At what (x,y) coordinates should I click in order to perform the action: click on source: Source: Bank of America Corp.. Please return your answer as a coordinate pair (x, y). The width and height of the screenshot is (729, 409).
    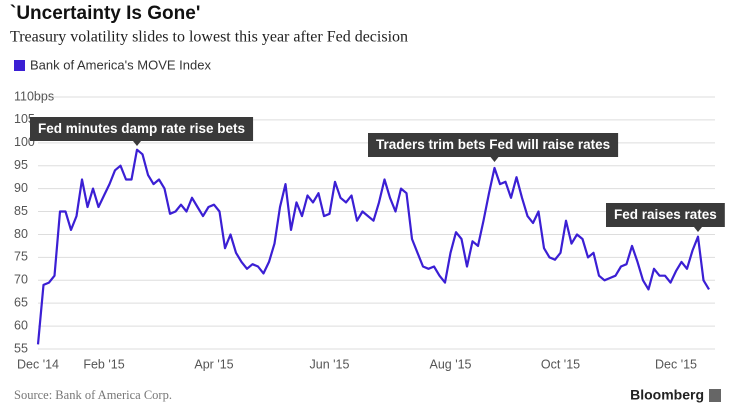
    Looking at the image, I should click on (93, 395).